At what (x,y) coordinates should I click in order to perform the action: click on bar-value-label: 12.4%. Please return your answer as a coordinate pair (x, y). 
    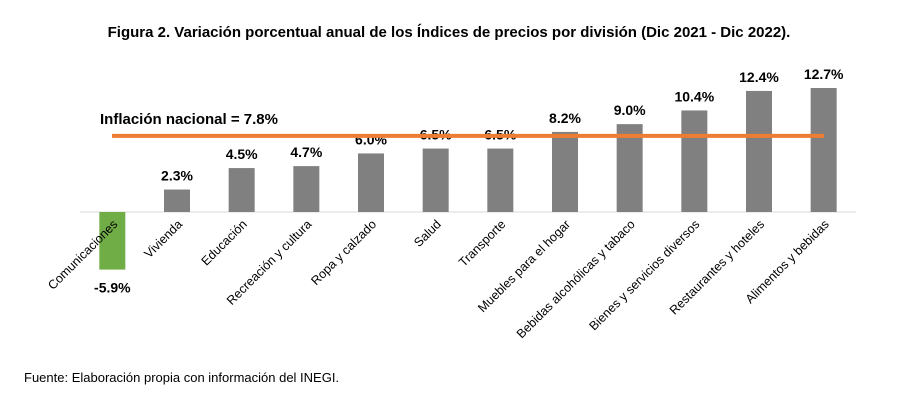
    Looking at the image, I should click on (759, 77).